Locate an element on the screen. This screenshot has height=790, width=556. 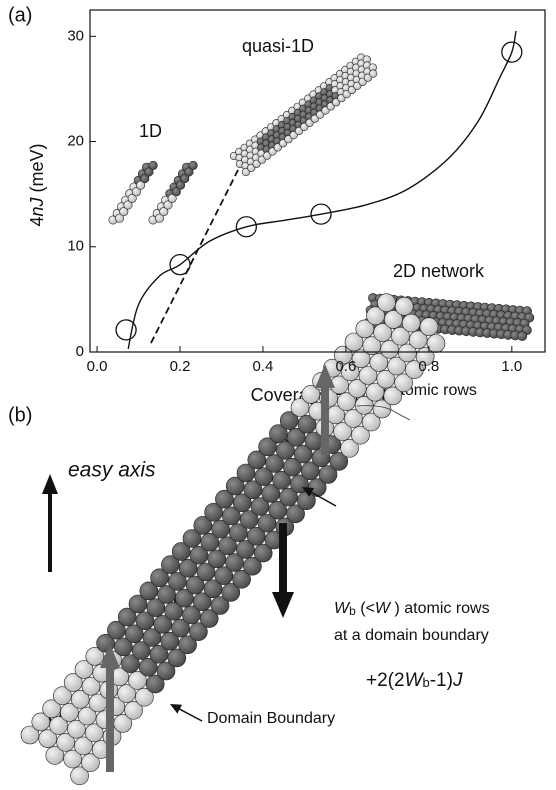
x-tick-label: 1.0 is located at coordinates (511, 366).